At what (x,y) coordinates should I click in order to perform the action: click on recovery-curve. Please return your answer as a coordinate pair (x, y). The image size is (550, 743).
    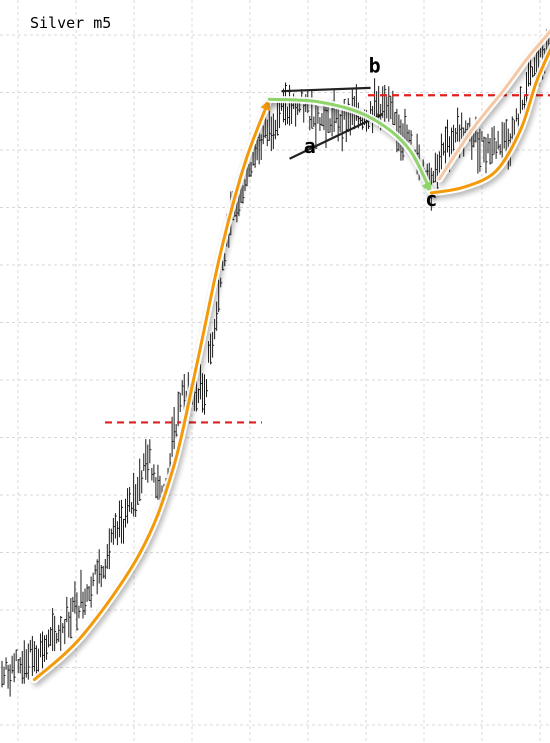
    Looking at the image, I should click on (489, 121).